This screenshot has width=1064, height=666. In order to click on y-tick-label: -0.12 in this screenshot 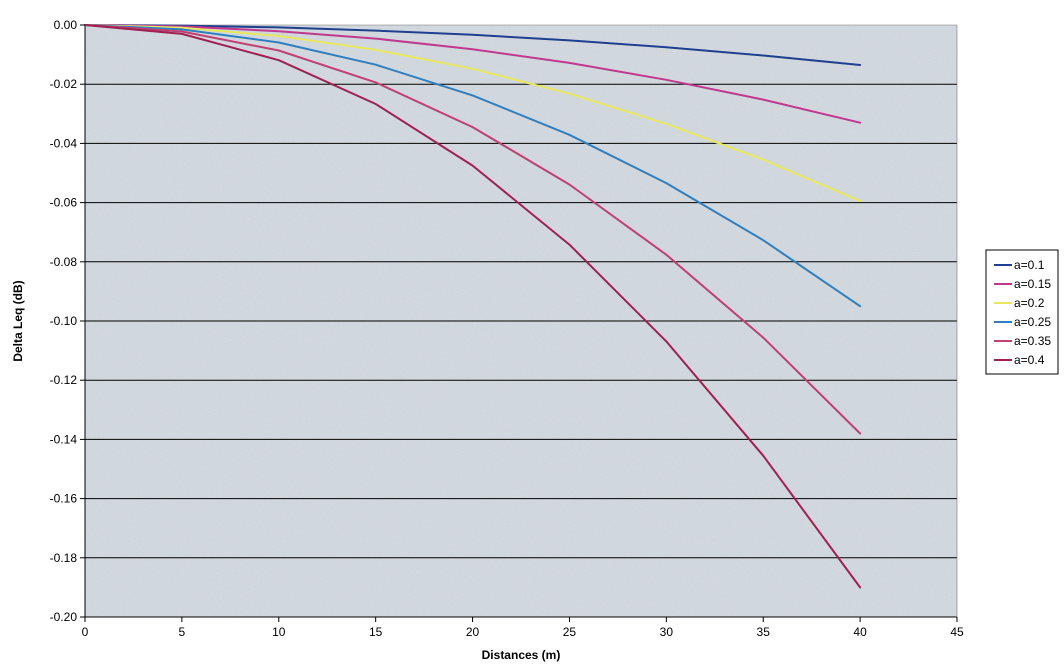, I will do `click(64, 380)`.